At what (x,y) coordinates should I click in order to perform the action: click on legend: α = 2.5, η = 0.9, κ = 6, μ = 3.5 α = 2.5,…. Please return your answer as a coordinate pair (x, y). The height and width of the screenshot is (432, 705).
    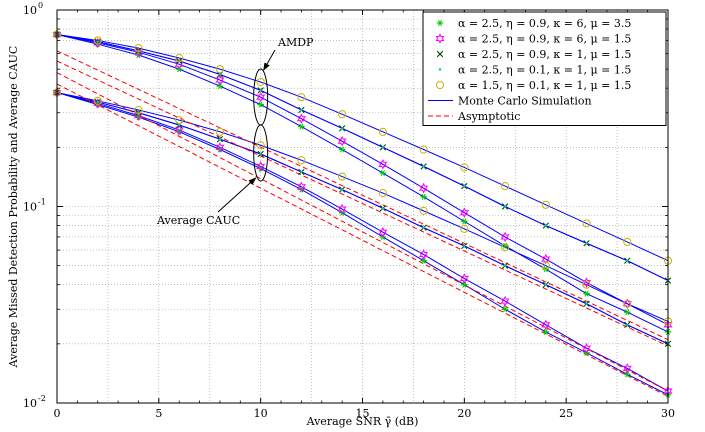
    Looking at the image, I should click on (544, 68).